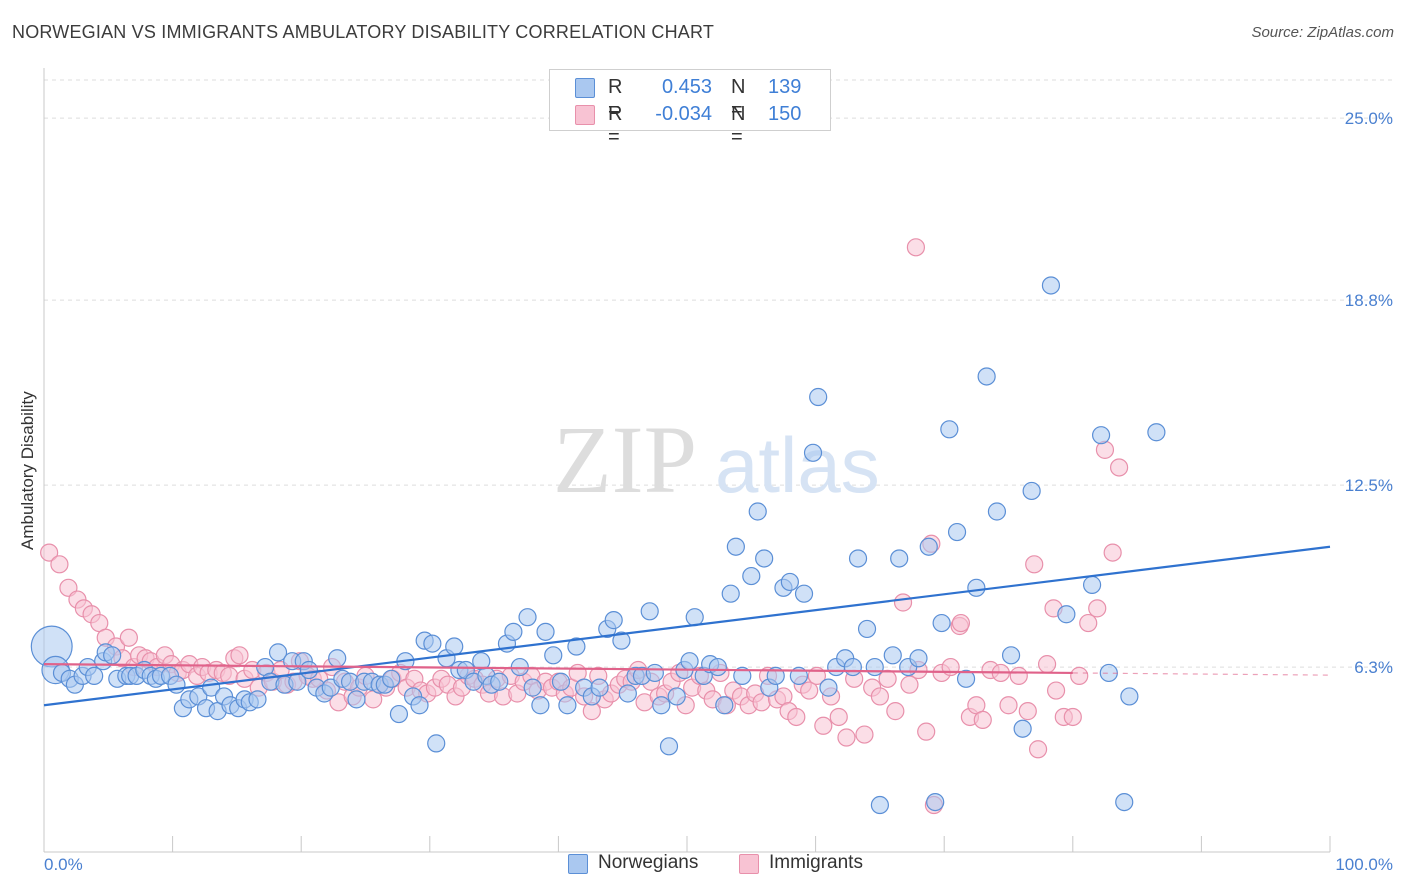  Describe the element at coordinates (1322, 32) in the screenshot. I see `source-label: Source: ZipAtlas.com` at that location.